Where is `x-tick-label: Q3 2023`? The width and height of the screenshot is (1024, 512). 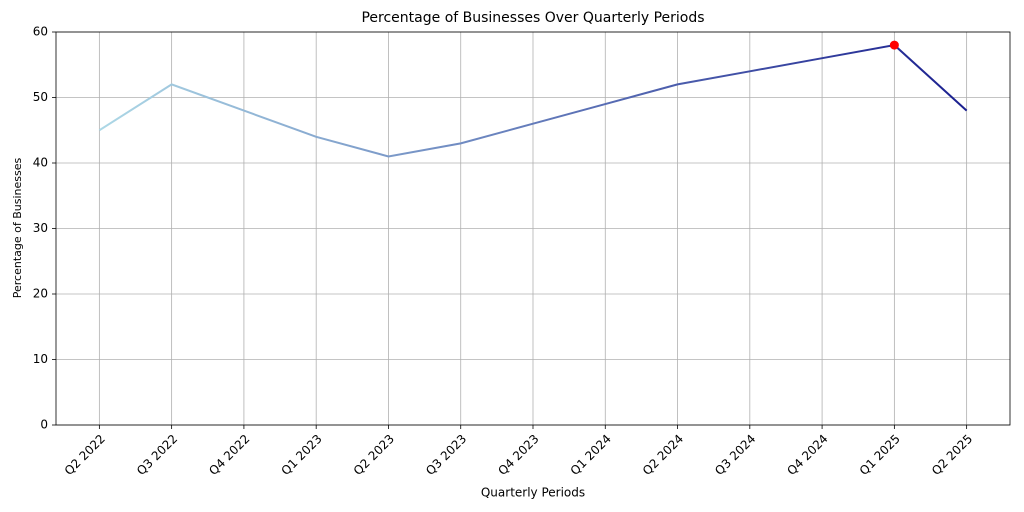 x-tick-label: Q3 2023 is located at coordinates (446, 455).